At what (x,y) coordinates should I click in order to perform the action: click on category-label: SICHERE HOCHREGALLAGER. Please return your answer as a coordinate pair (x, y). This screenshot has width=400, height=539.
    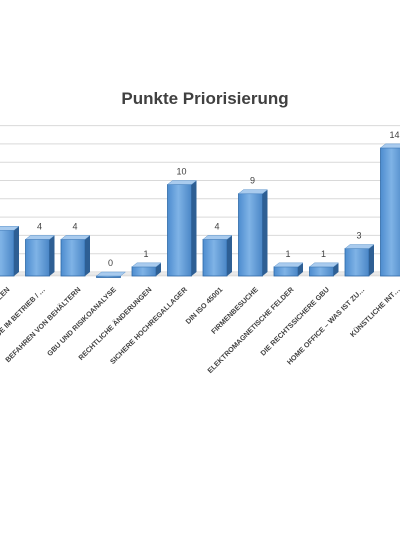
    Looking at the image, I should click on (148, 324).